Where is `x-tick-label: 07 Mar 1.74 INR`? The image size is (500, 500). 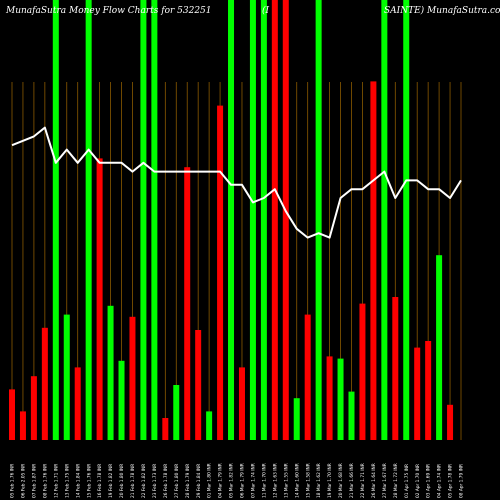 x-tick-label: 07 Mar 1.74 INR is located at coordinates (254, 480).